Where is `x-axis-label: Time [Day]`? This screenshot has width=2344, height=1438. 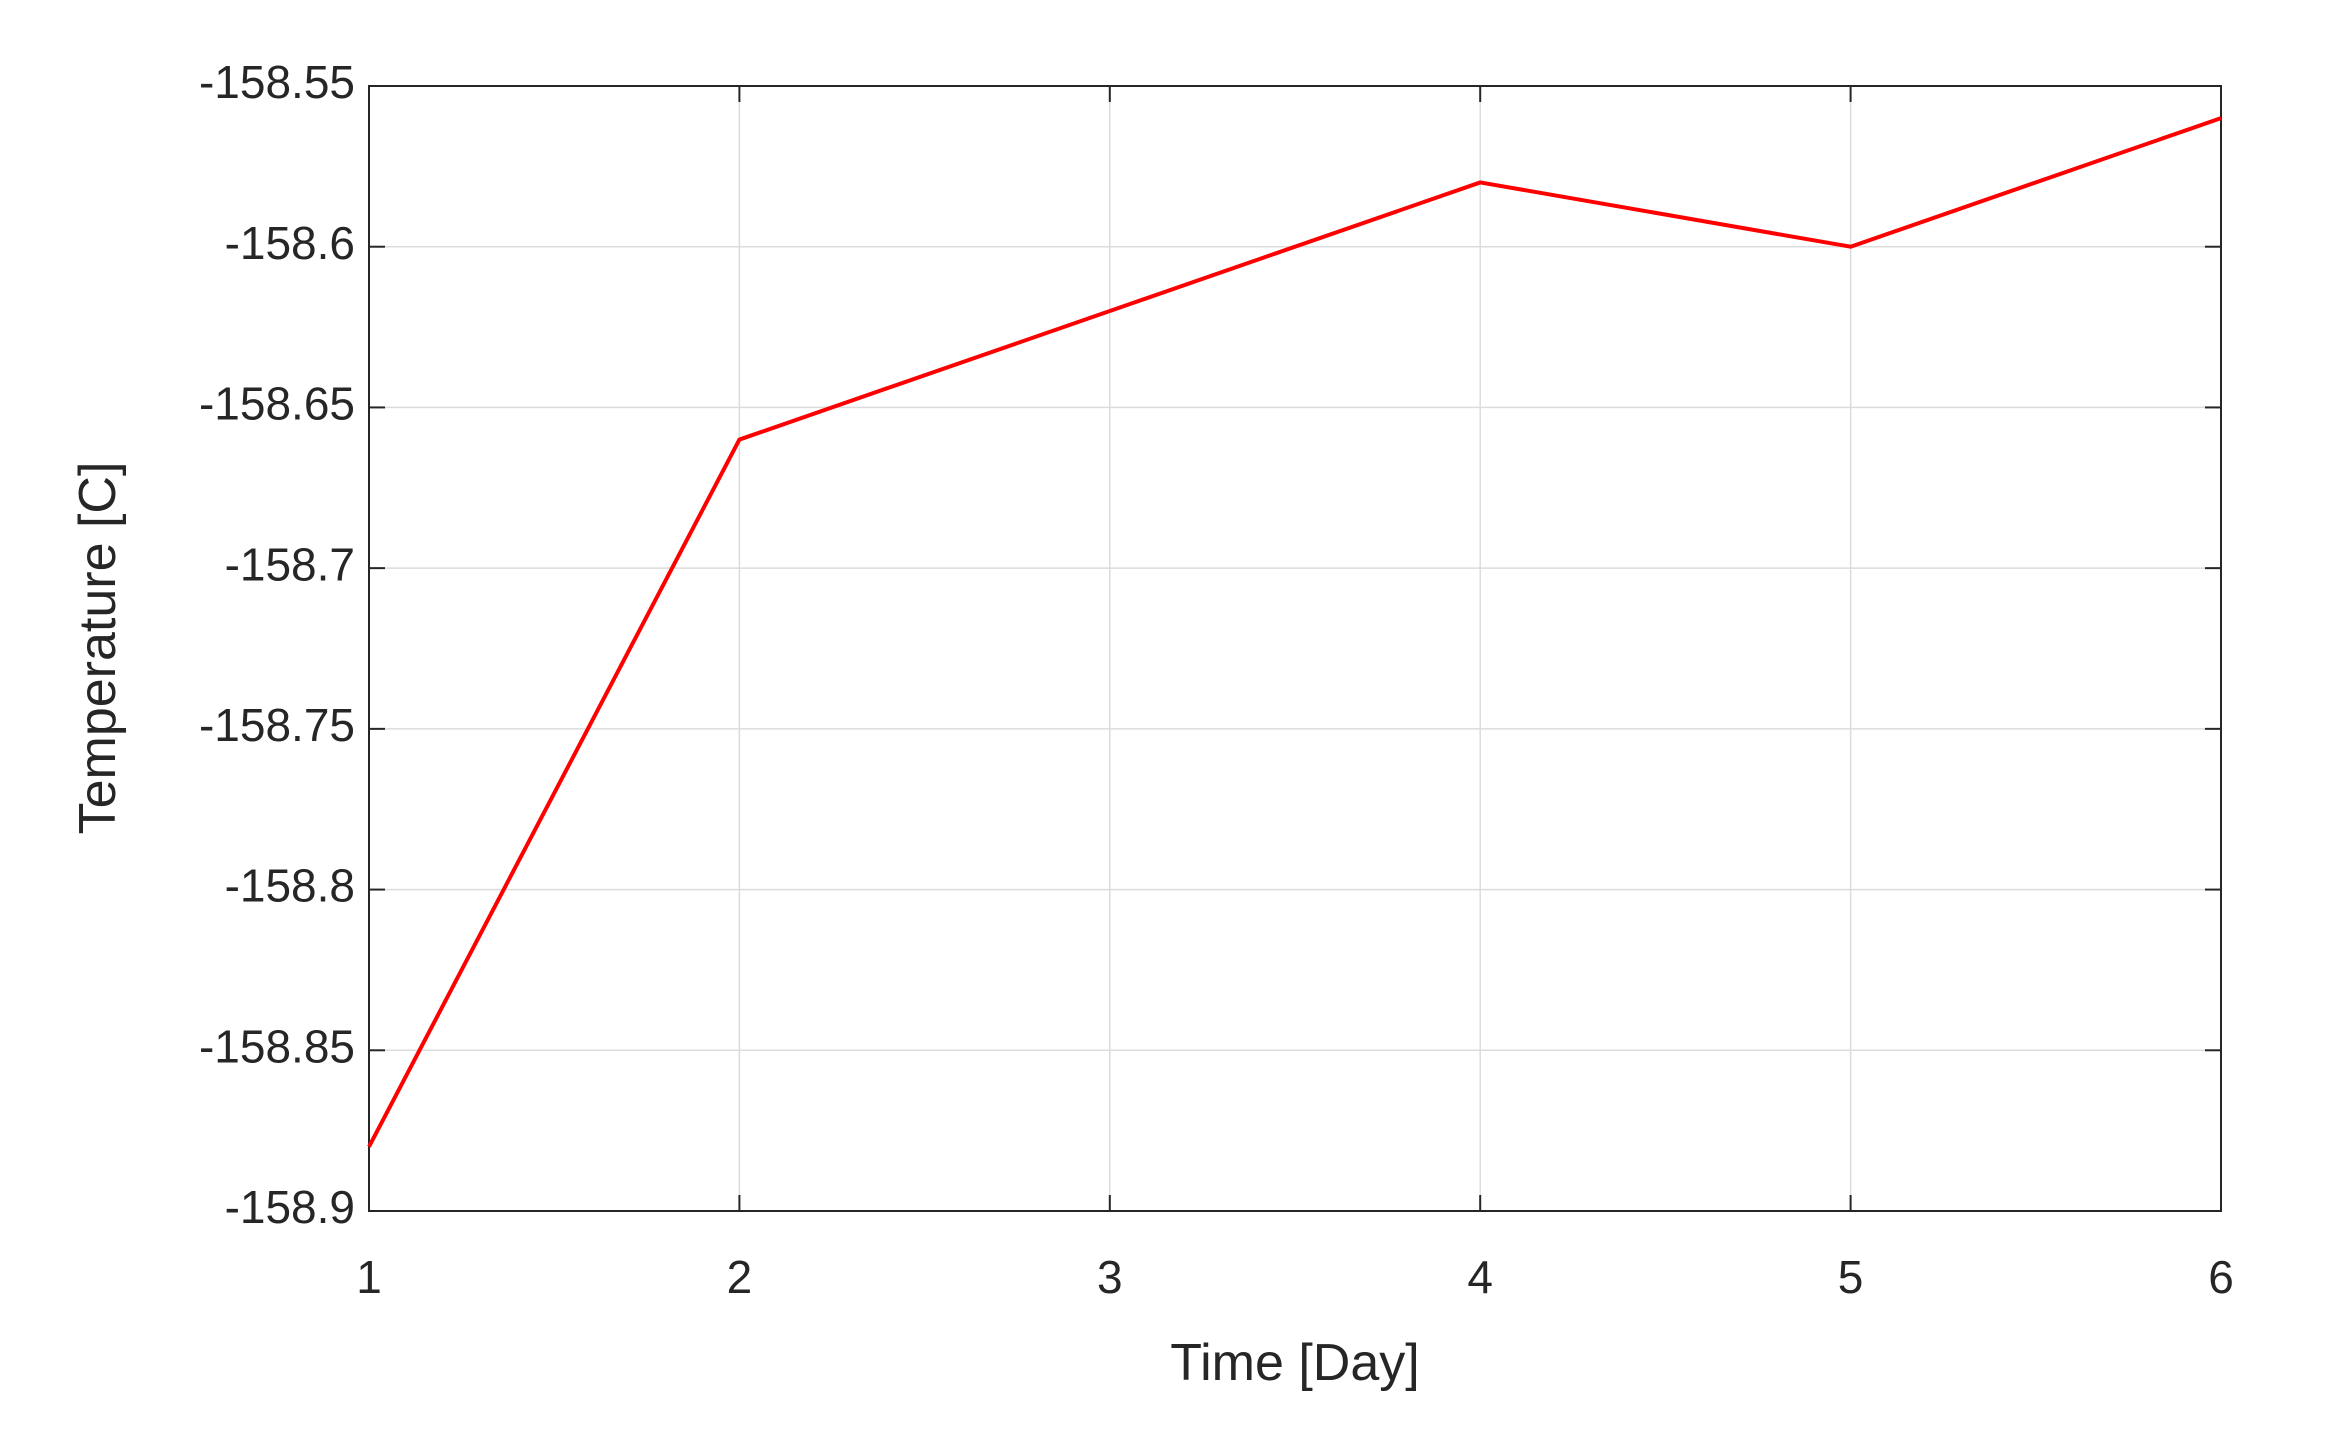 x-axis-label: Time [Day] is located at coordinates (1294, 1363).